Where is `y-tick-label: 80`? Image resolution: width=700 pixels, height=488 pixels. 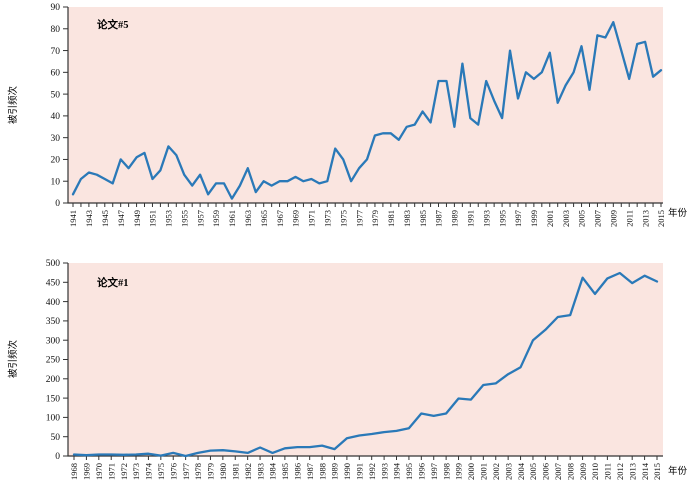
y-tick-label: 80 is located at coordinates (56, 30).